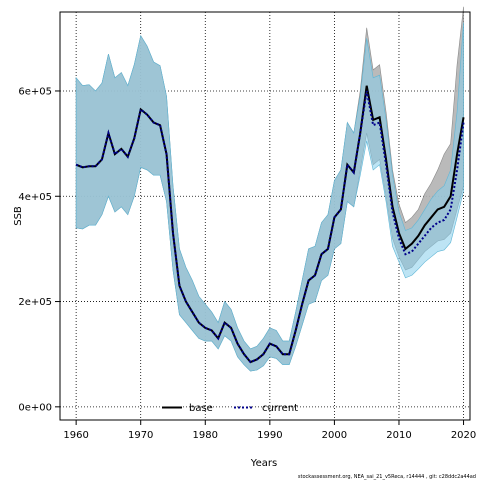 The height and width of the screenshot is (480, 480). Describe the element at coordinates (334, 435) in the screenshot. I see `x-tick-label: 2000` at that location.